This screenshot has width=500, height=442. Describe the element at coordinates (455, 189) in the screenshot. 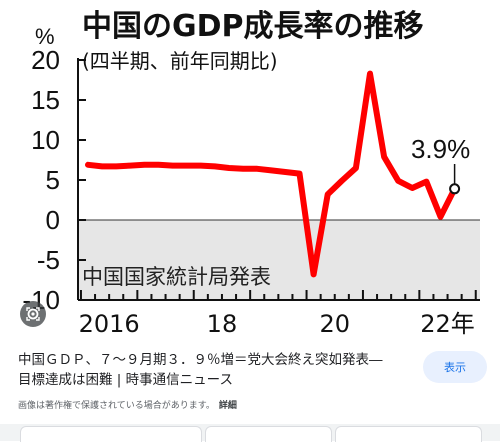

I see `last-data-point` at that location.